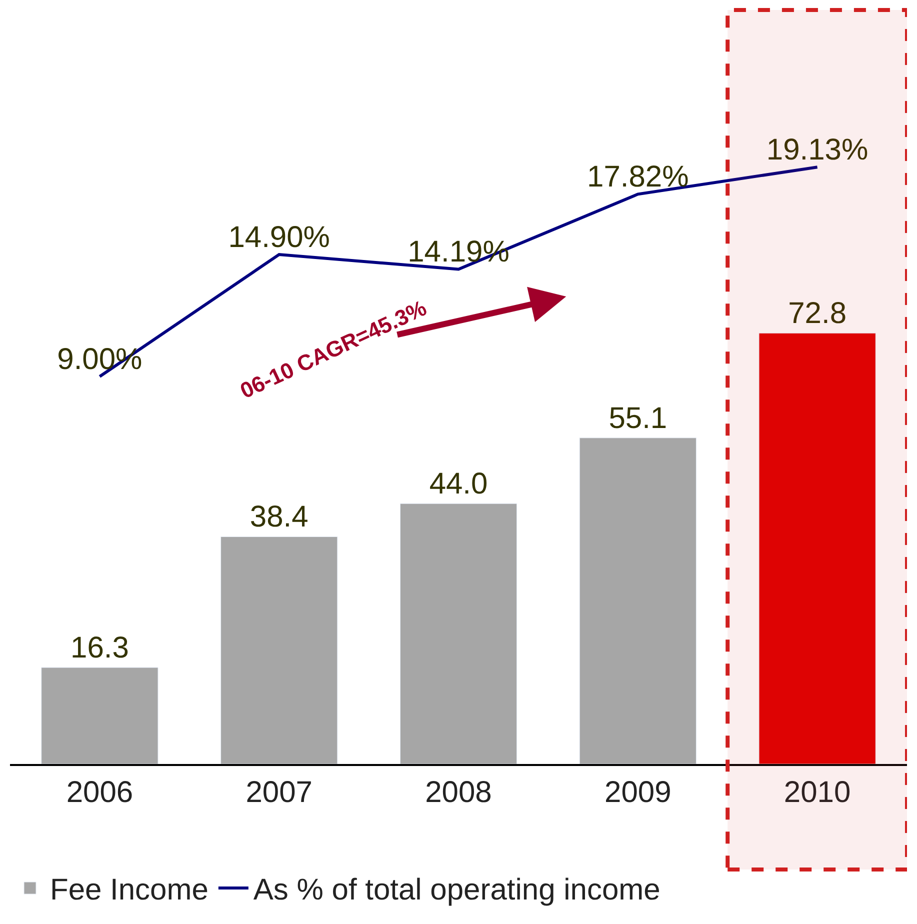 The image size is (917, 924). What do you see at coordinates (817, 792) in the screenshot?
I see `x-tick-label: 2010` at bounding box center [817, 792].